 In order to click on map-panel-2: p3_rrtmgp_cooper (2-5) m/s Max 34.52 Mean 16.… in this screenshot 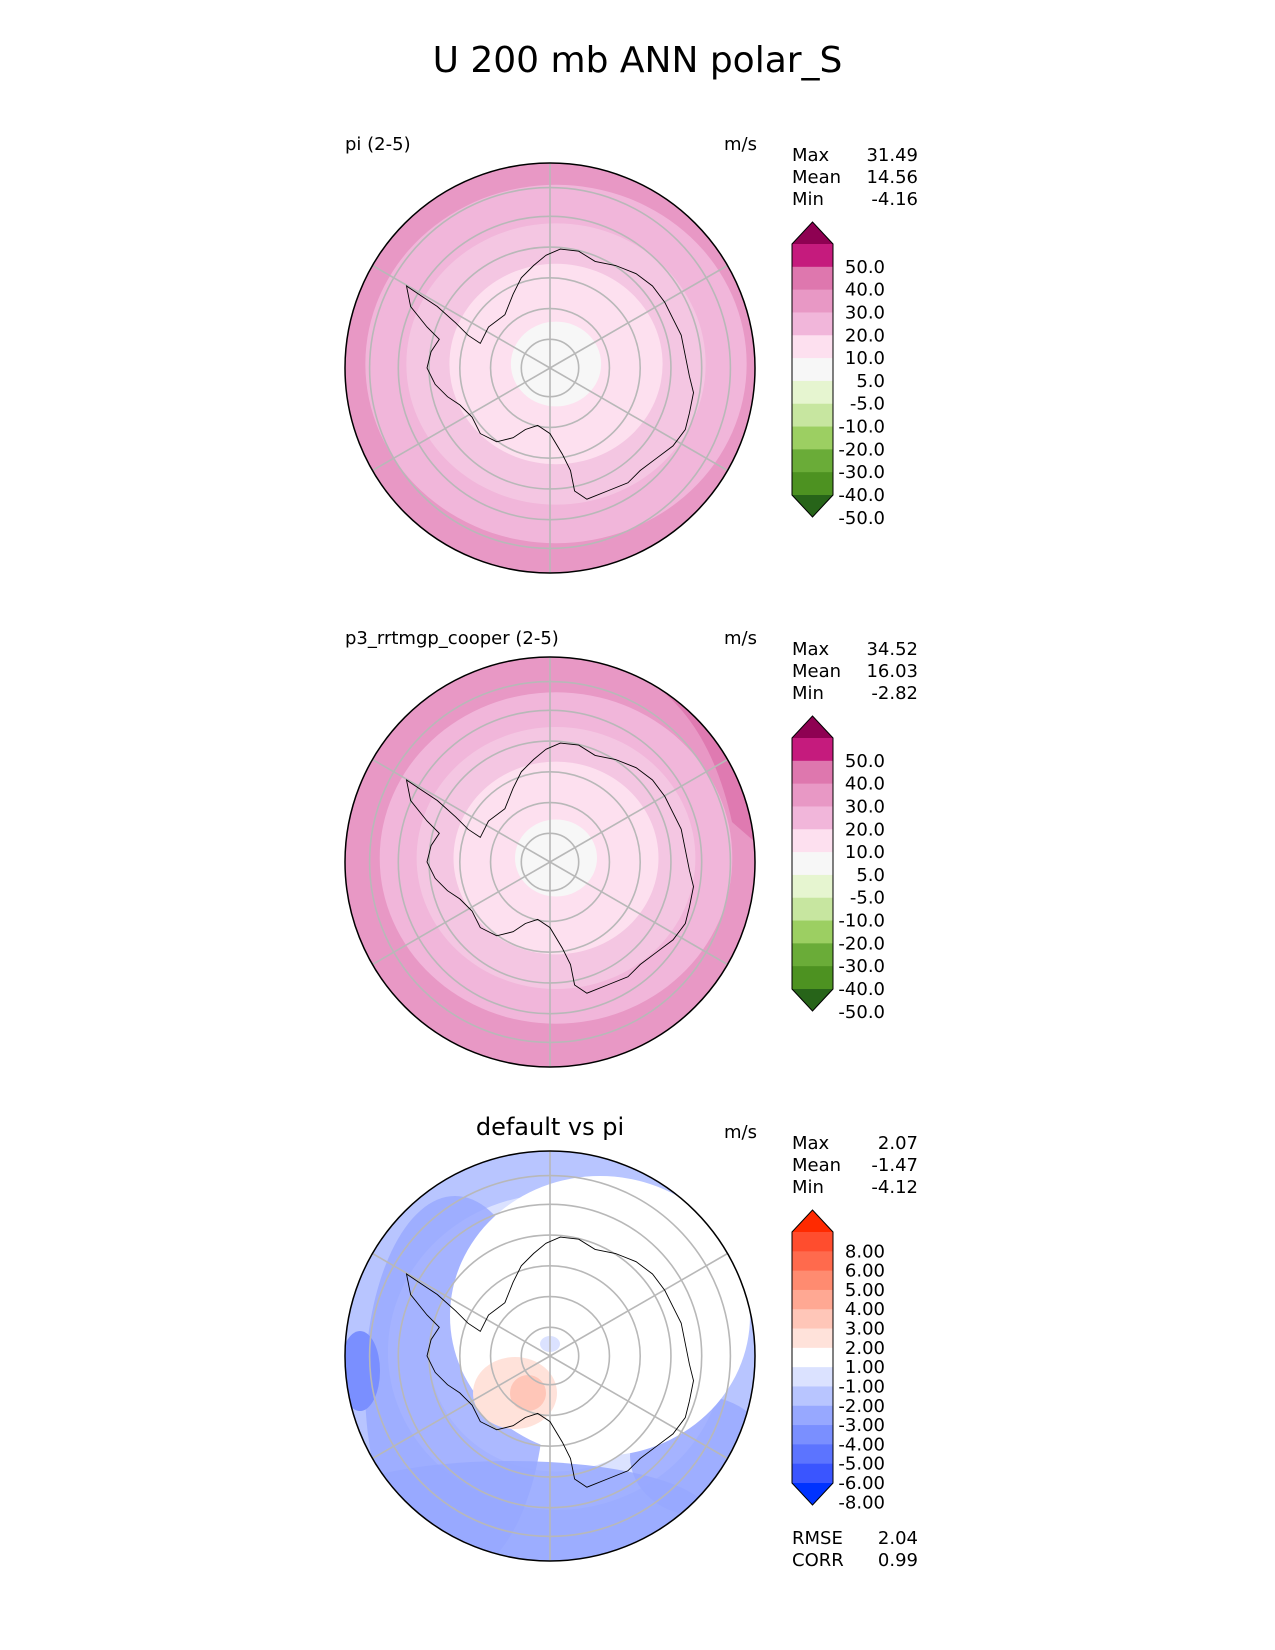, I will do `click(631, 848)`.